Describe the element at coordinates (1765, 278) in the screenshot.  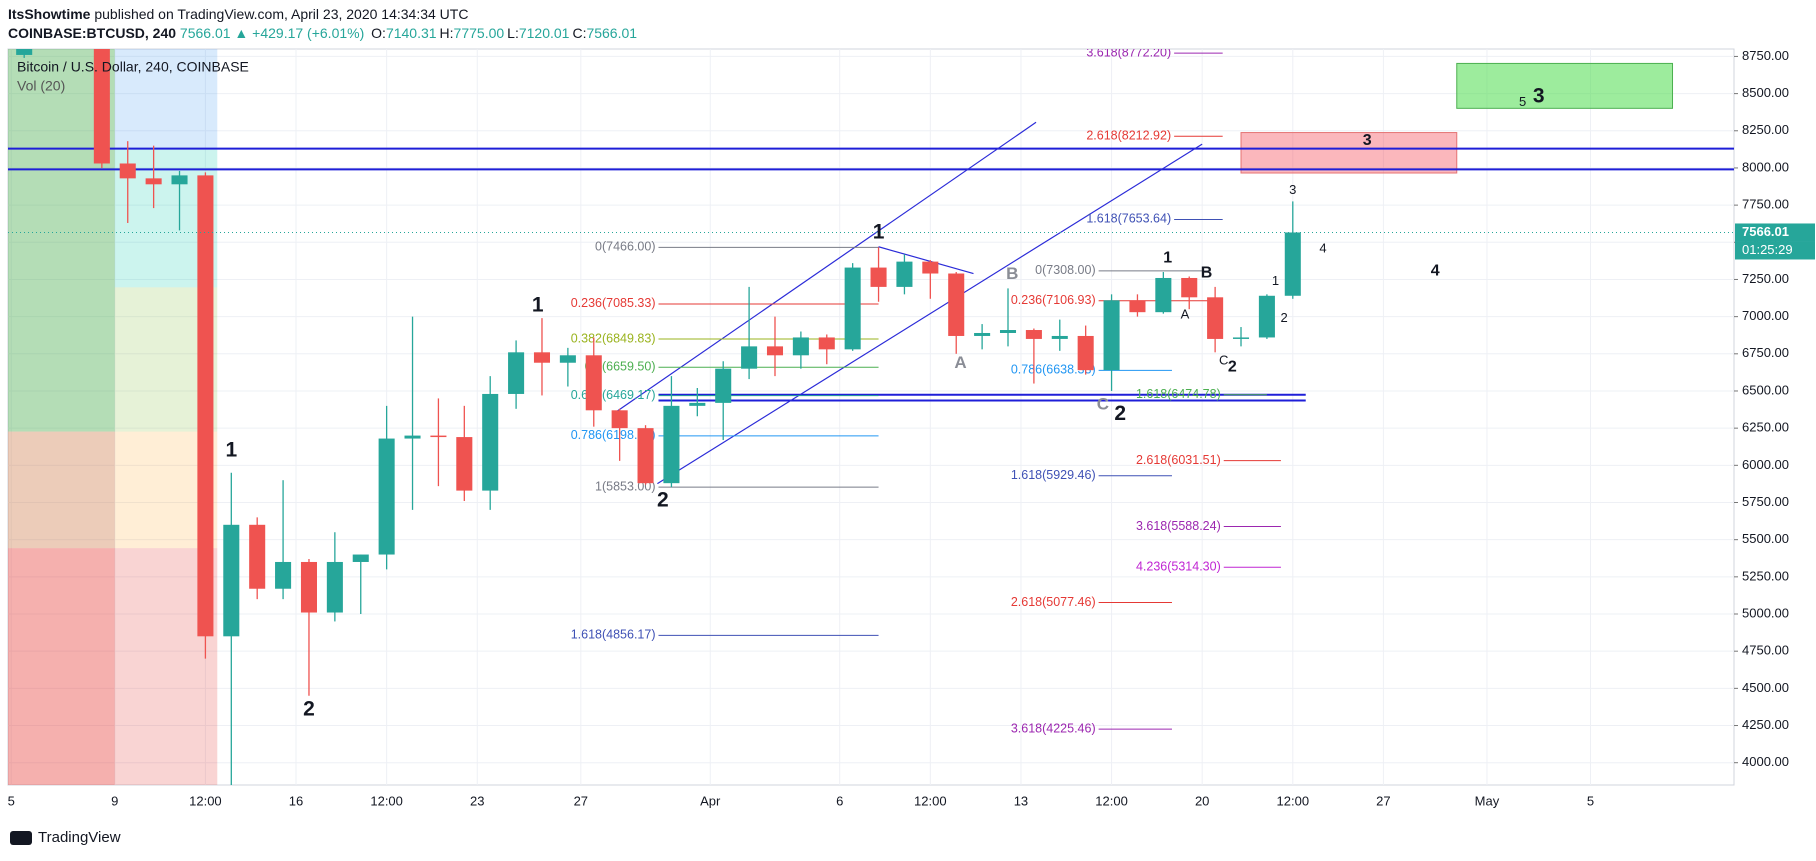
I see `y-tick-label: 7250.00` at that location.